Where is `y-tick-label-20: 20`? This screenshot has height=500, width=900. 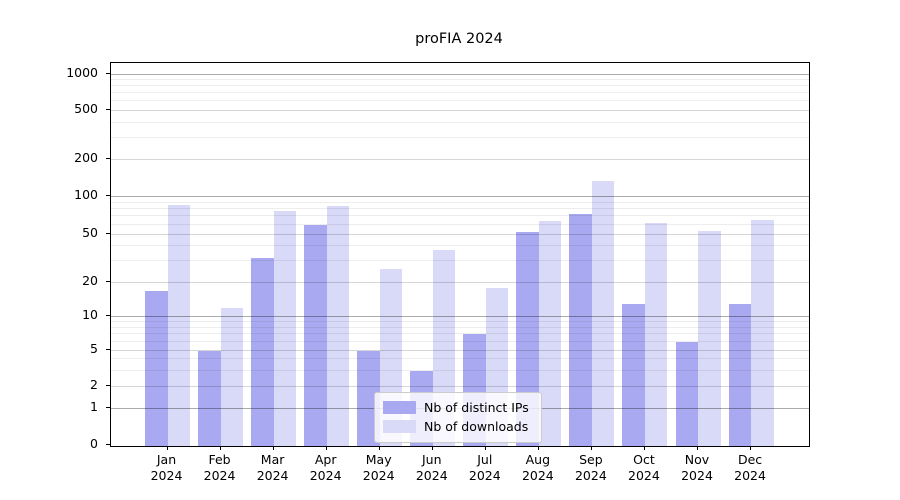
y-tick-label-20: 20 is located at coordinates (90, 280).